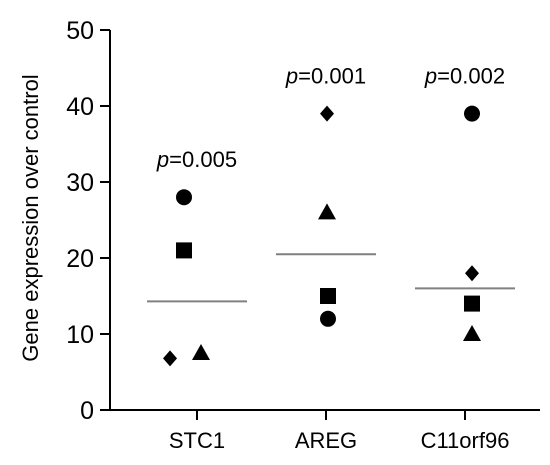 The image size is (550, 465). What do you see at coordinates (332, 76) in the screenshot?
I see `p-value-number-areg: =0.001` at bounding box center [332, 76].